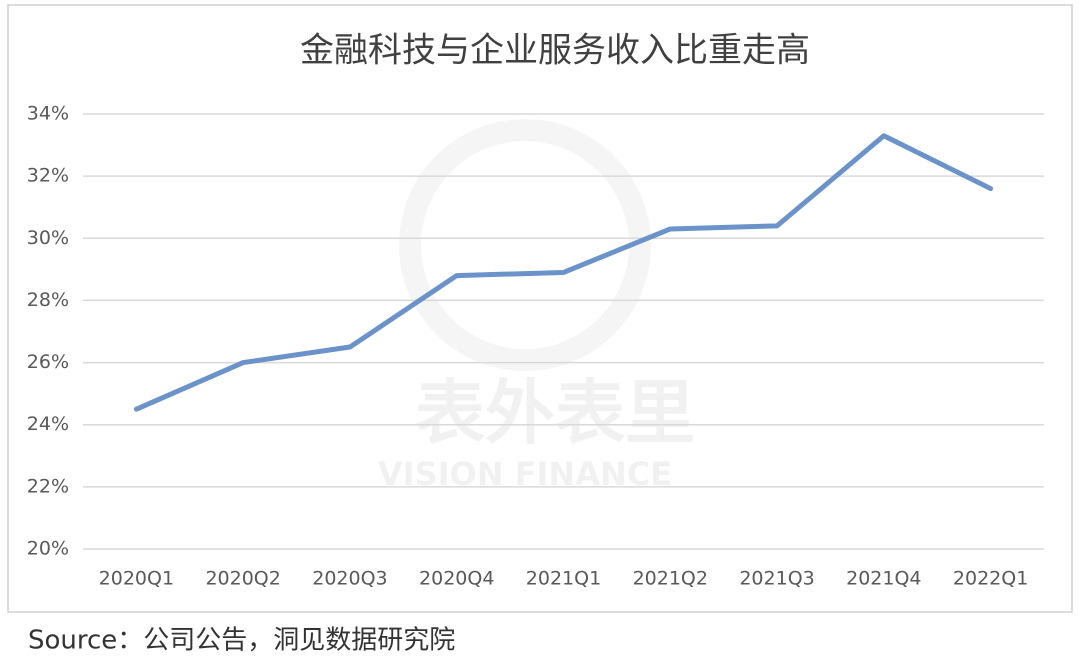  Describe the element at coordinates (48, 114) in the screenshot. I see `y-tick-label: 34%` at that location.